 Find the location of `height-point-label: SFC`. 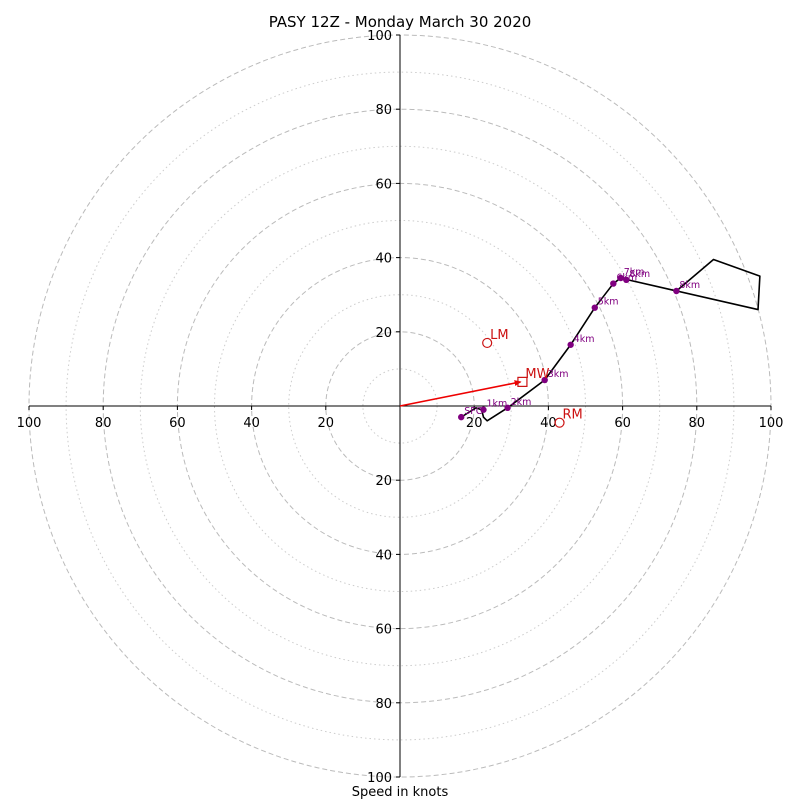

height-point-label: SFC is located at coordinates (473, 411).